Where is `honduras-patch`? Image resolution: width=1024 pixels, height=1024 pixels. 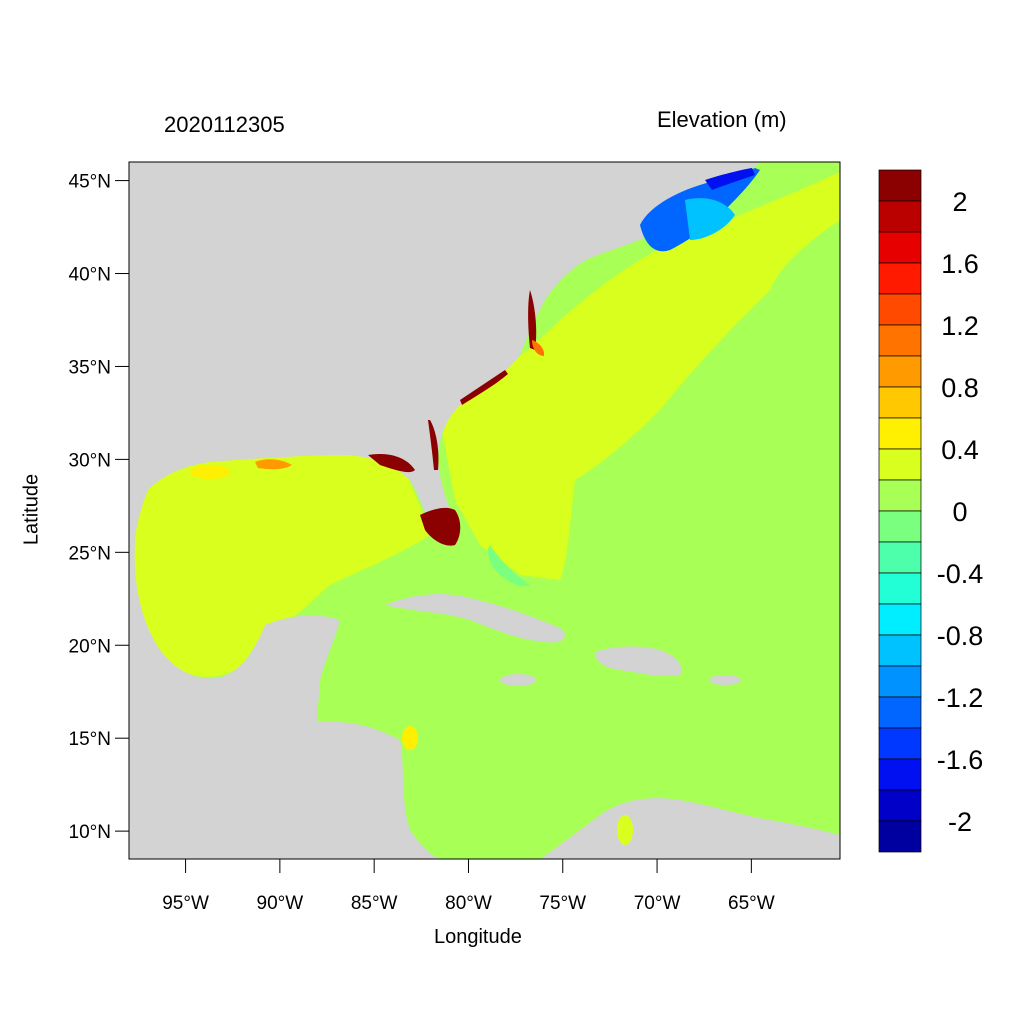 honduras-patch is located at coordinates (410, 738).